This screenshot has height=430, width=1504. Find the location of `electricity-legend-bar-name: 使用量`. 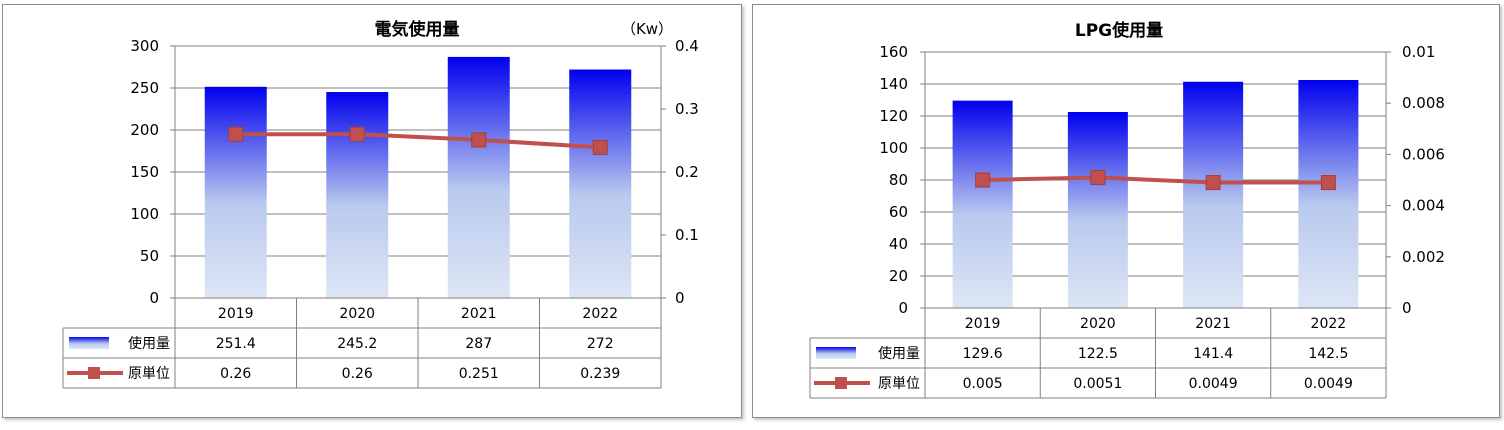

electricity-legend-bar-name: 使用量 is located at coordinates (149, 343).